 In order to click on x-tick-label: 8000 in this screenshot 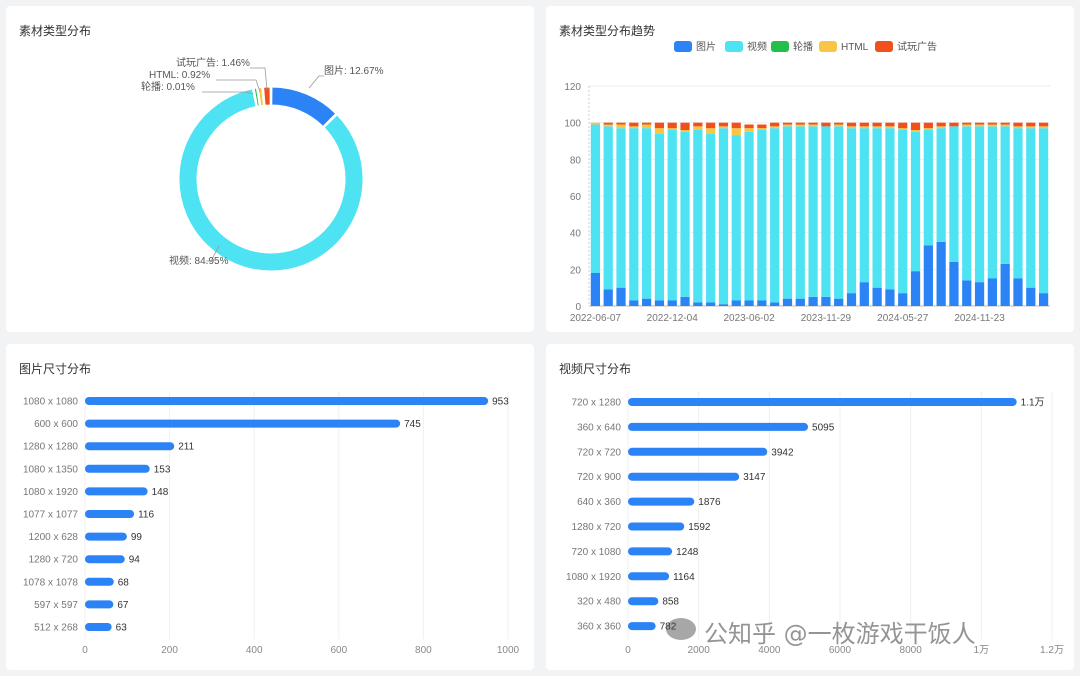, I will do `click(911, 650)`.